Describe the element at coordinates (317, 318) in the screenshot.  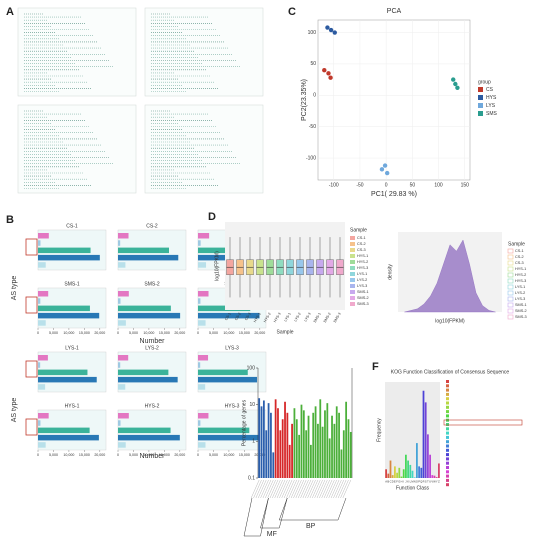
I see `x-tick-label: SMS-1` at that location.